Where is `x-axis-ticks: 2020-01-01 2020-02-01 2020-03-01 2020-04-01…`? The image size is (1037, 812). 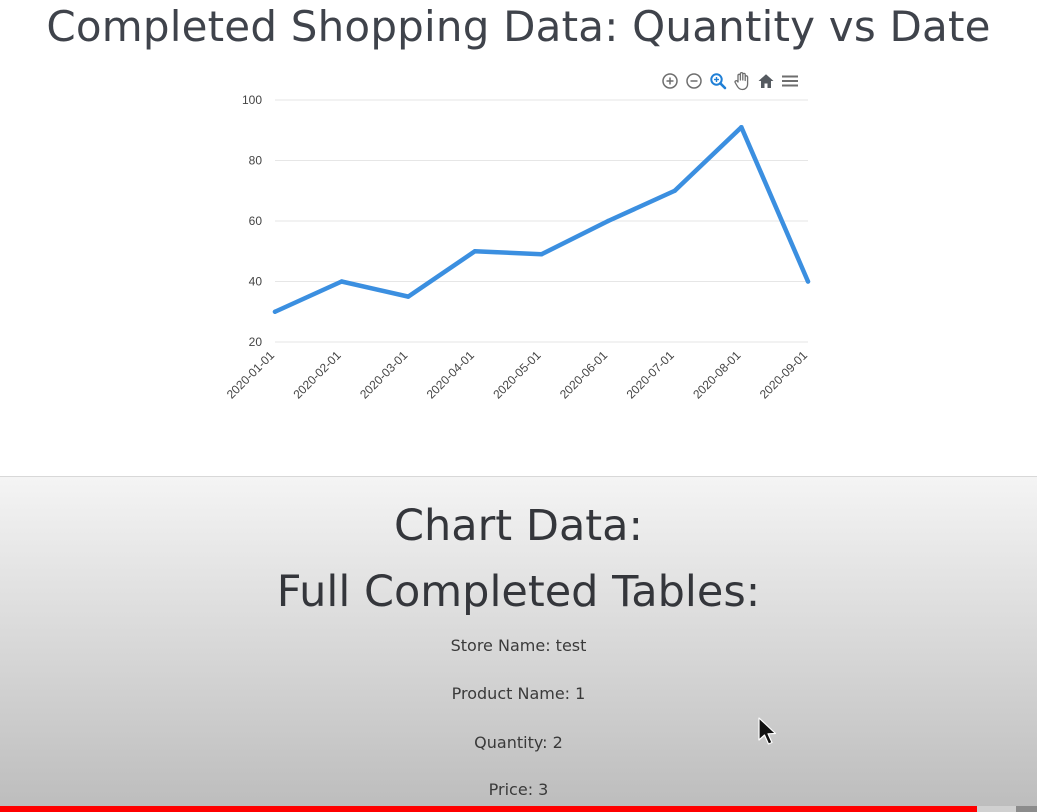
x-axis-ticks: 2020-01-01 2020-02-01 2020-03-01 2020-04-01… is located at coordinates (517, 375).